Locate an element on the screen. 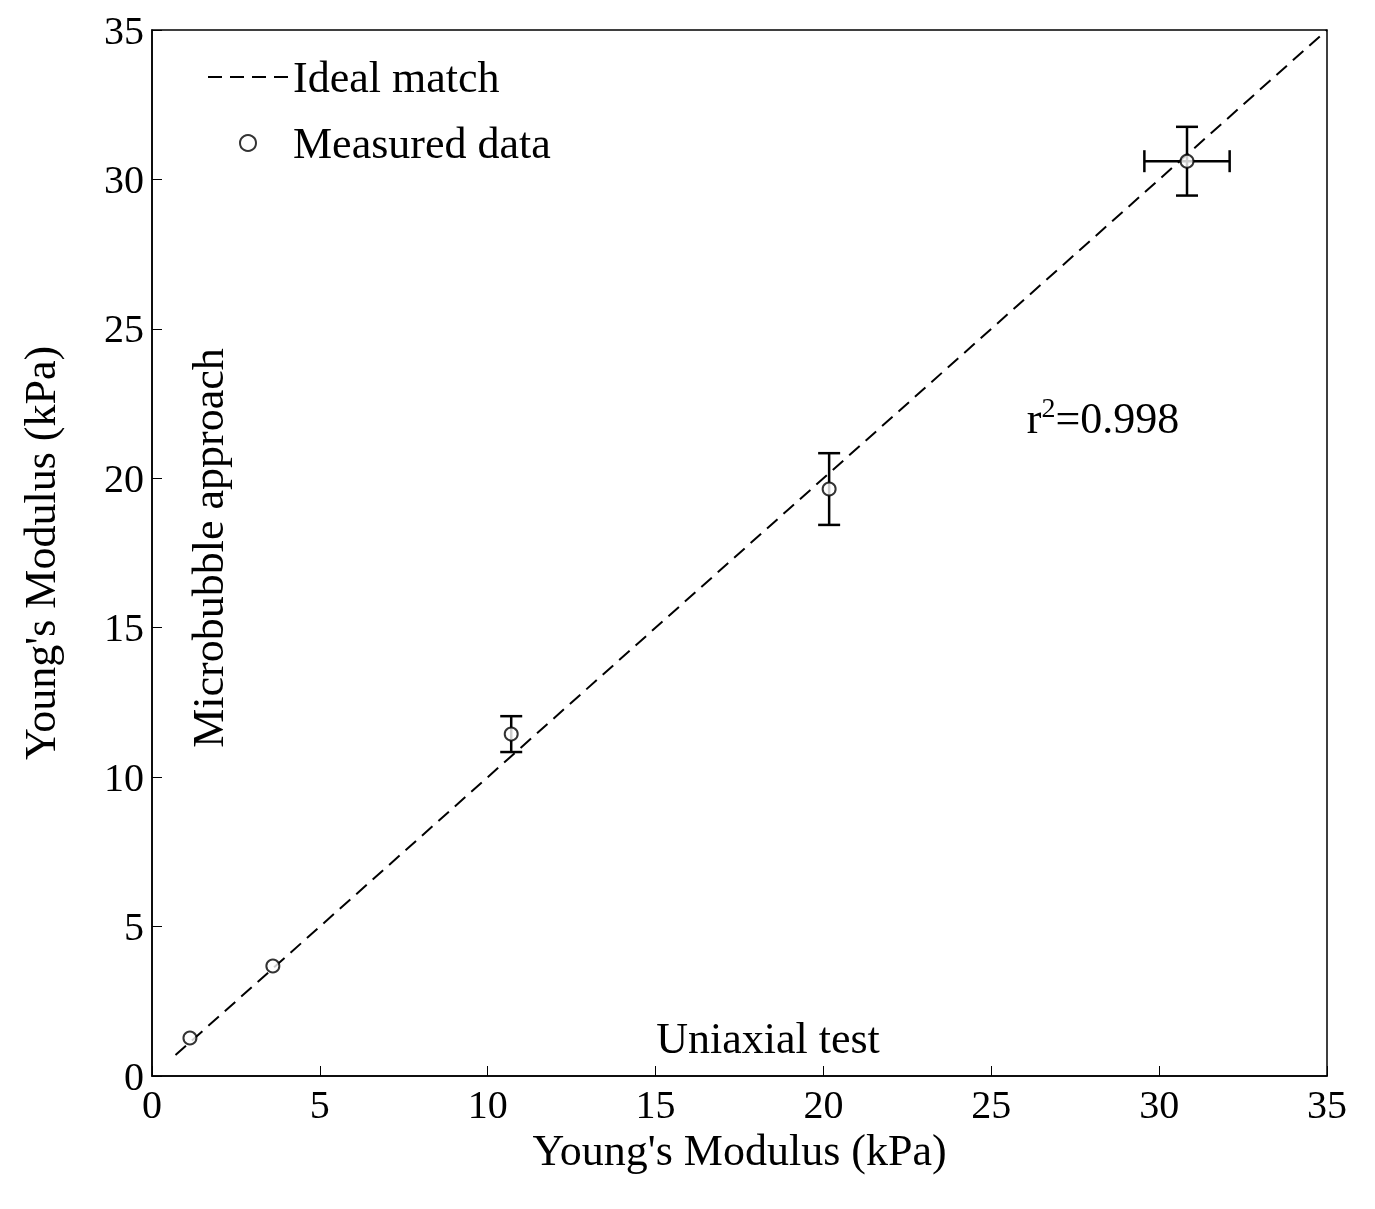 This screenshot has height=1209, width=1375. y-tick-label: 20 is located at coordinates (124, 478).